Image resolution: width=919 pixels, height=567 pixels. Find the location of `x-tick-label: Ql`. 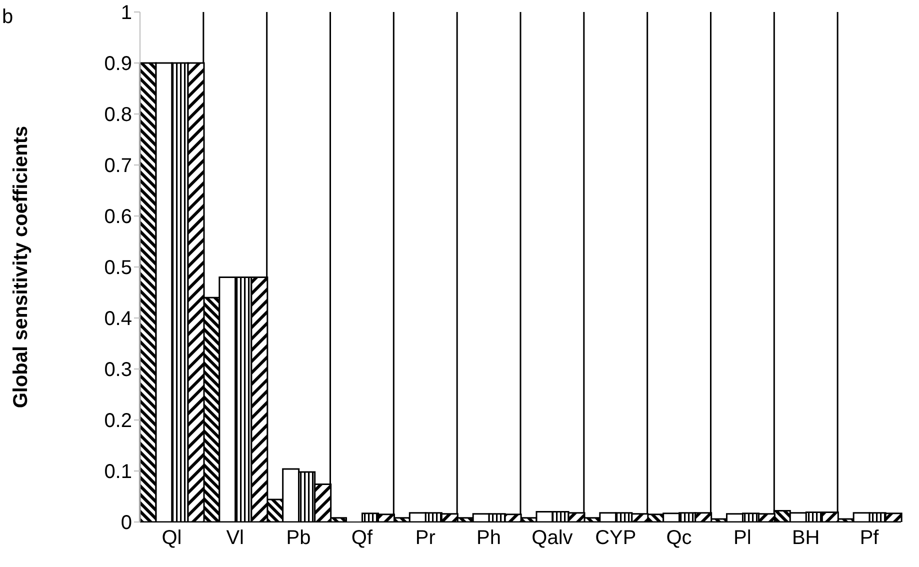

x-tick-label: Ql is located at coordinates (172, 538).